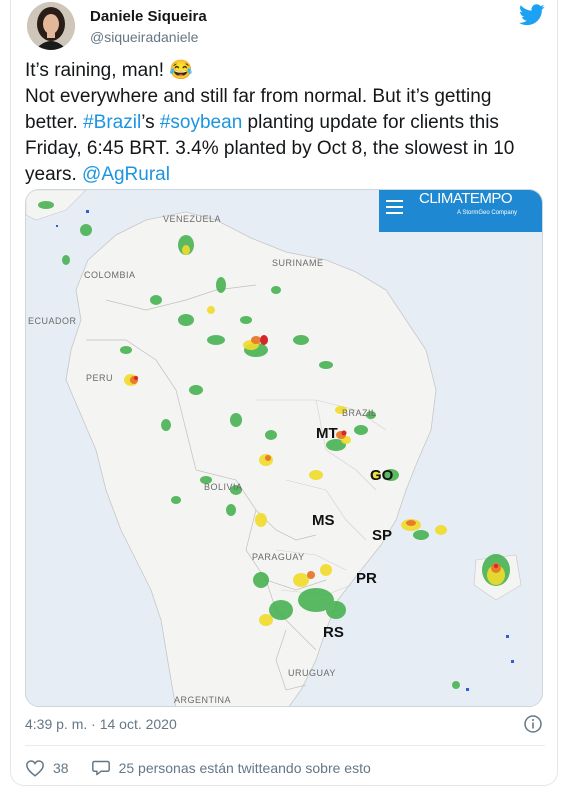 The image size is (568, 792). Describe the element at coordinates (61, 768) in the screenshot. I see `like-count: 38` at that location.